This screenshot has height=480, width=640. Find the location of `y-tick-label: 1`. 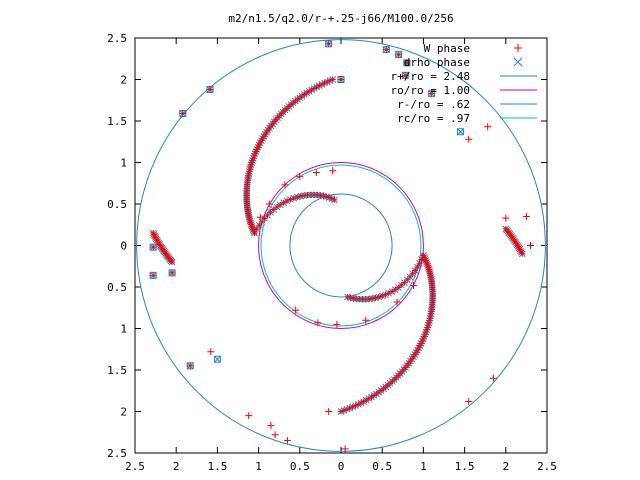

y-tick-label: 1 is located at coordinates (123, 163).